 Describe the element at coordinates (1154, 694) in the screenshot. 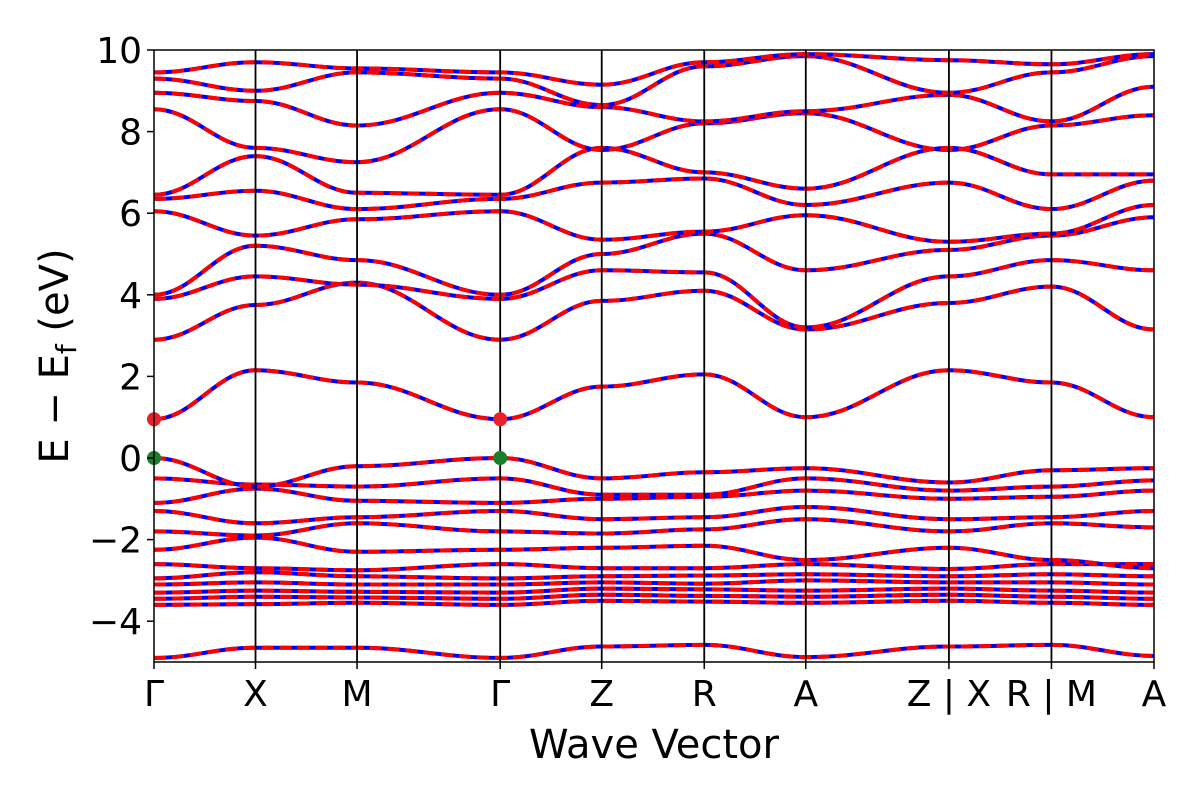

I see `x-tick-label-9: A` at that location.